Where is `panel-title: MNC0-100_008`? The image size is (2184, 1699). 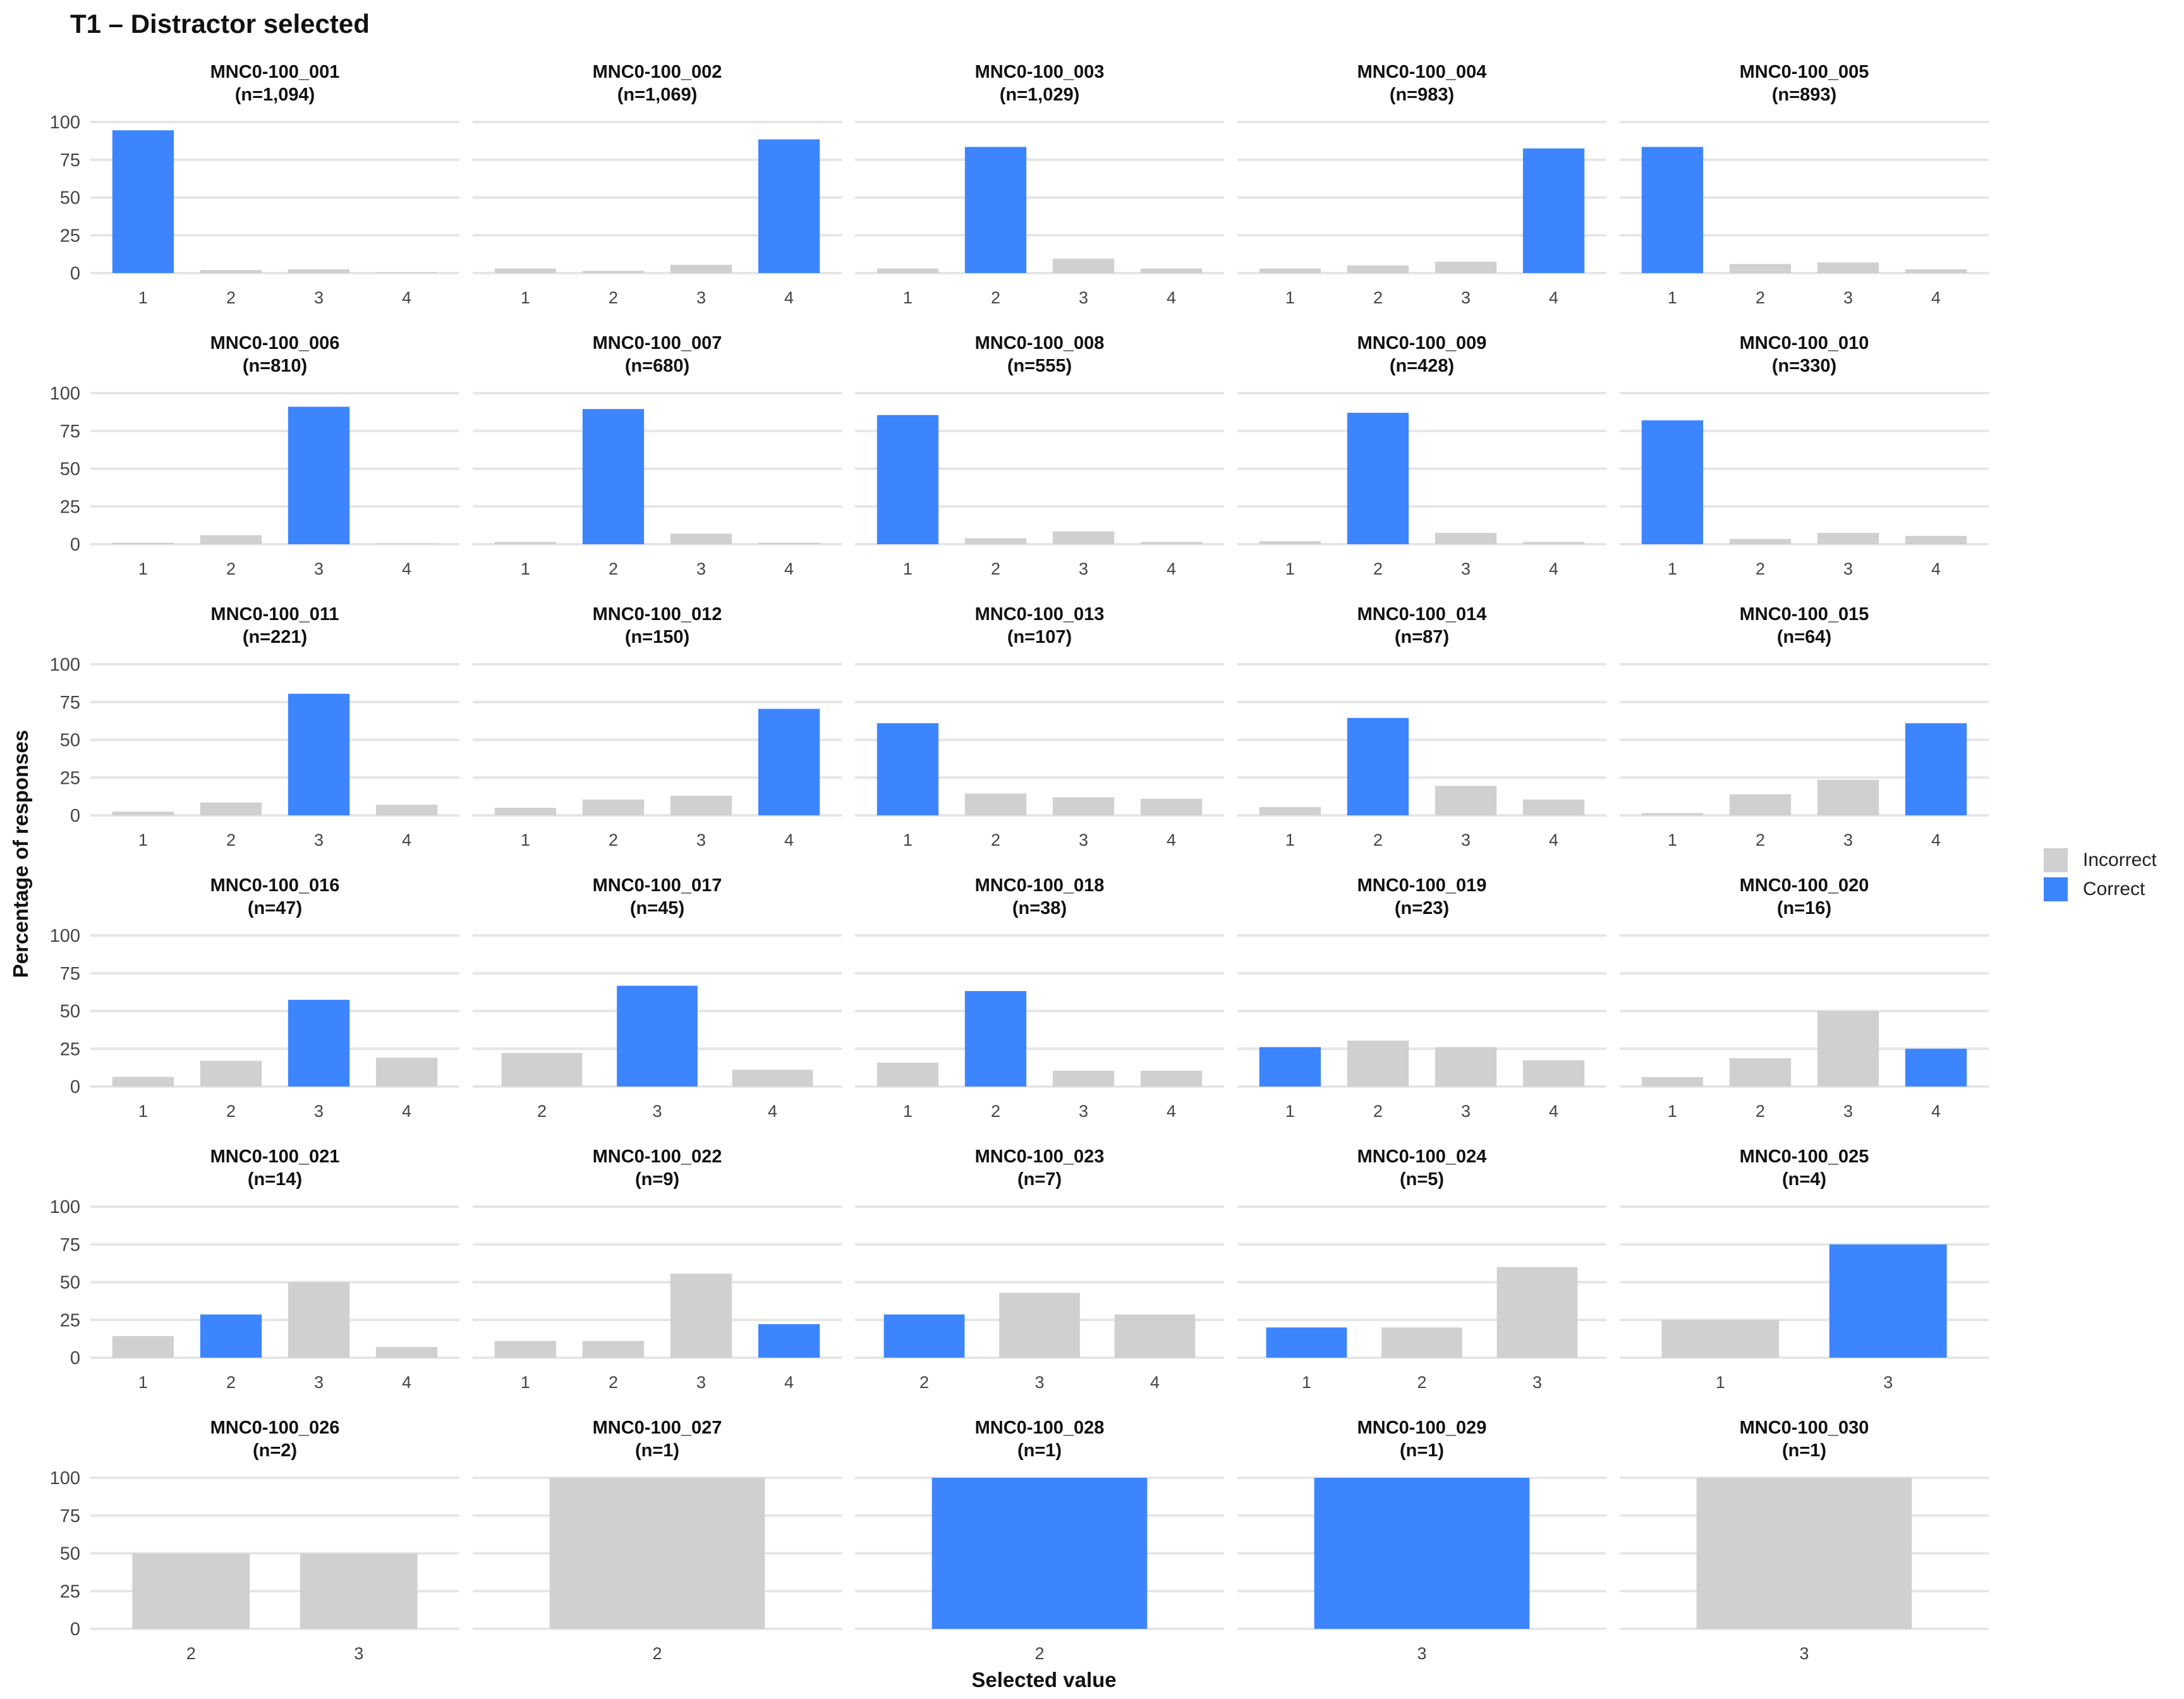
panel-title: MNC0-100_008 is located at coordinates (1040, 343).